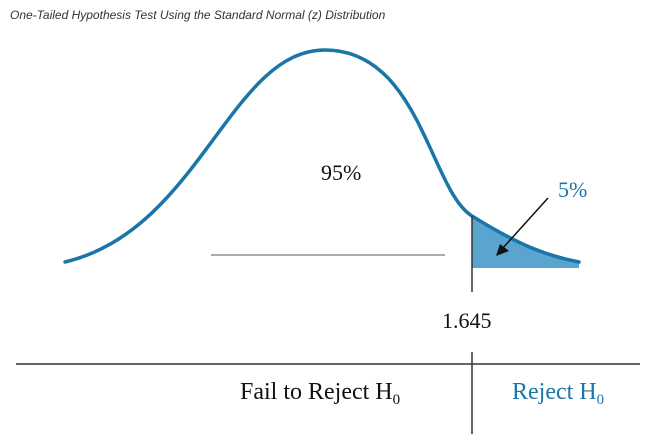 The height and width of the screenshot is (436, 662). I want to click on reject-subscript: 0, so click(601, 400).